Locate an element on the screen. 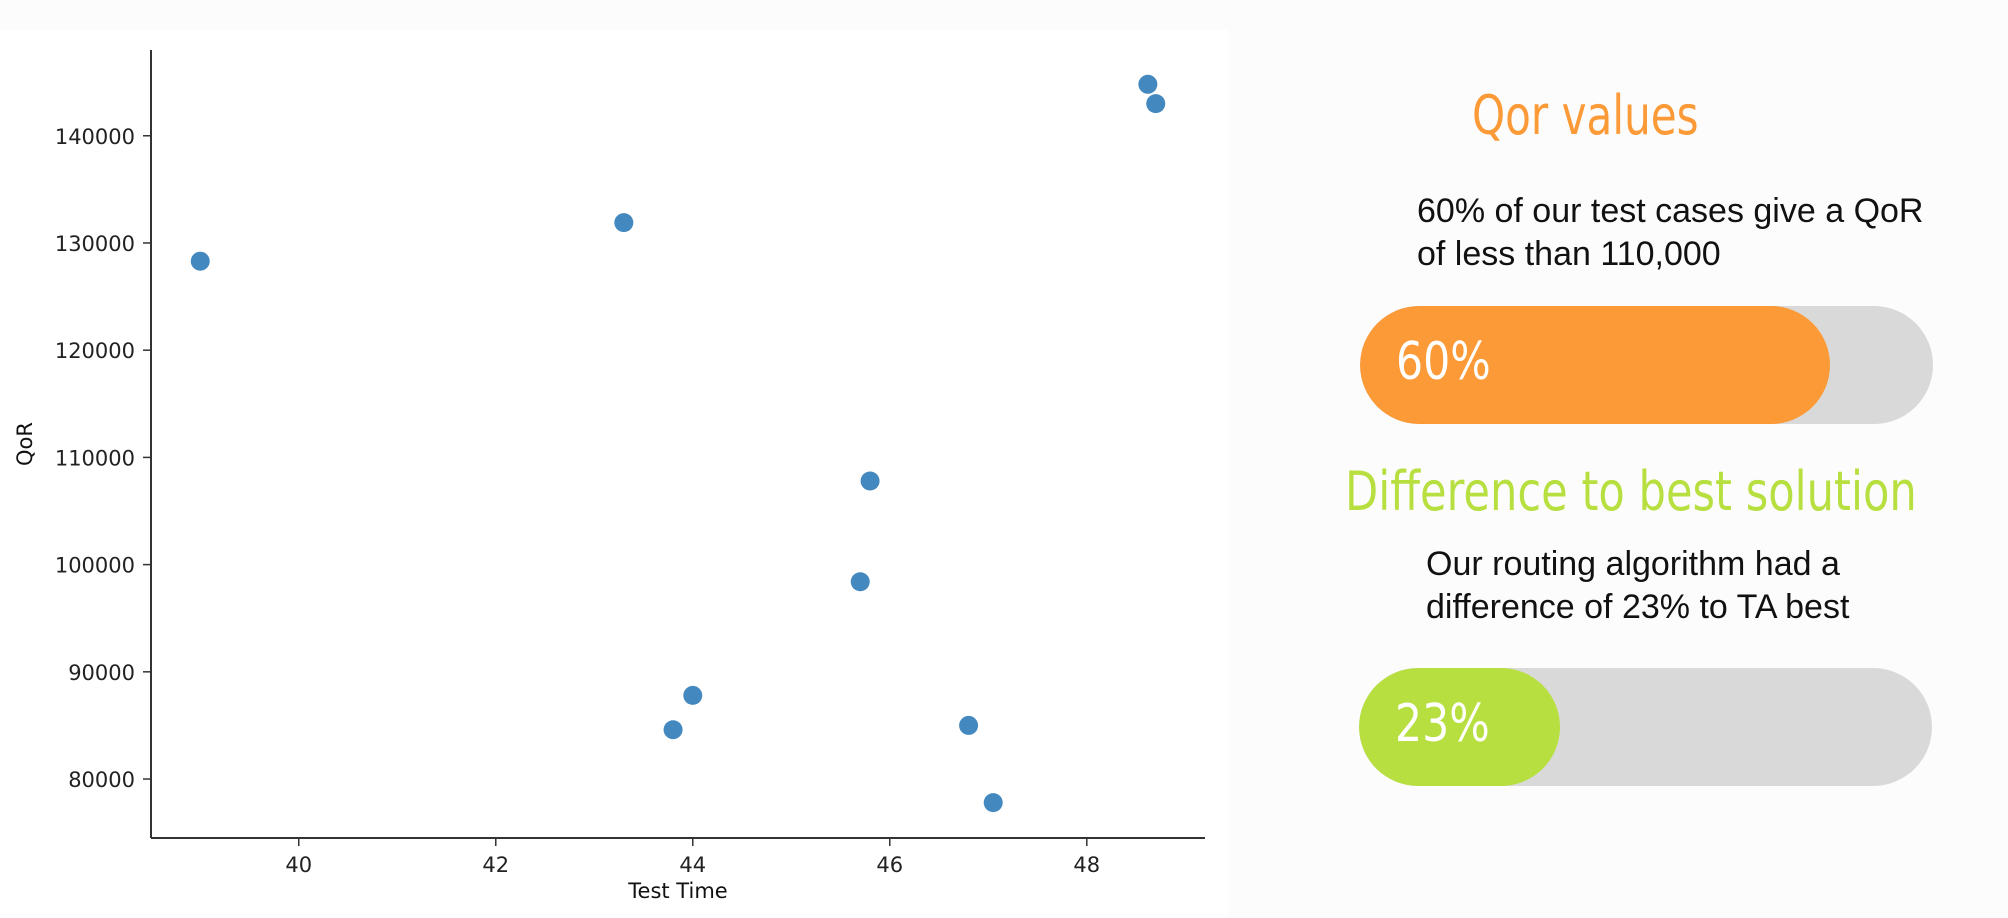 This screenshot has width=2008, height=918. x-tick-label: 48 is located at coordinates (1086, 865).